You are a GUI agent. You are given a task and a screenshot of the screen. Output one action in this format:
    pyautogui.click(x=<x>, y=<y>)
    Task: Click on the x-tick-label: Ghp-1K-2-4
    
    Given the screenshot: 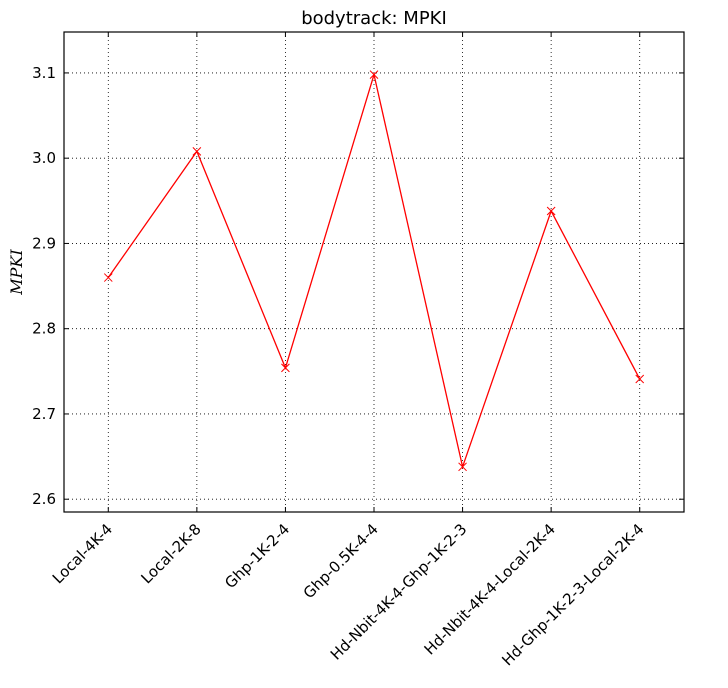 What is the action you would take?
    pyautogui.click(x=257, y=556)
    